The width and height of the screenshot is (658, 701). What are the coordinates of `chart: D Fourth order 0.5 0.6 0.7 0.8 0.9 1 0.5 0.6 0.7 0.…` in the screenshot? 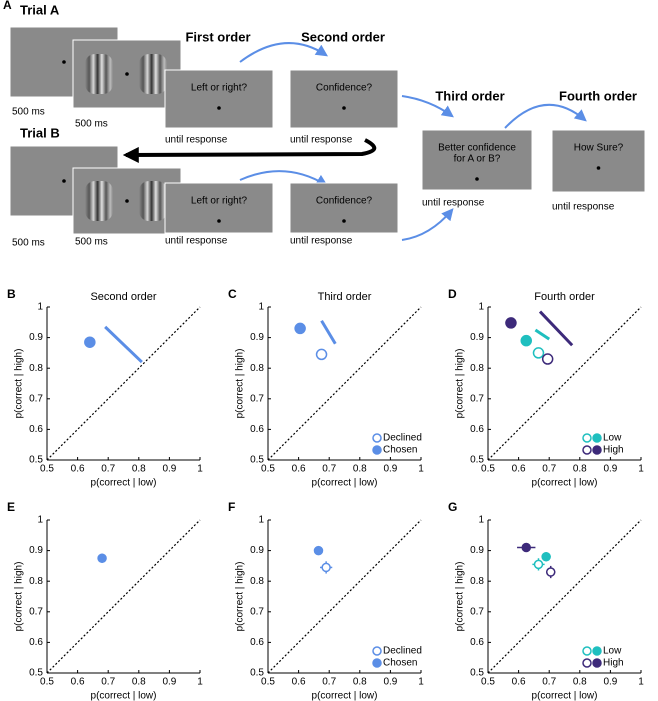 It's located at (546, 387).